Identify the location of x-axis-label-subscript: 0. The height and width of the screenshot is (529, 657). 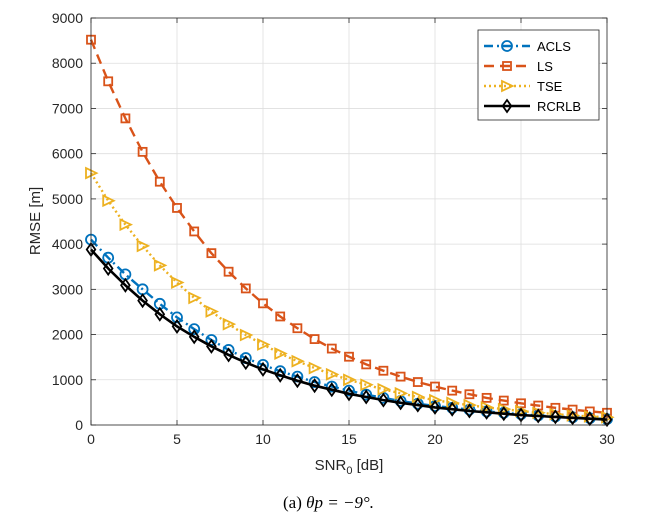
(349, 471).